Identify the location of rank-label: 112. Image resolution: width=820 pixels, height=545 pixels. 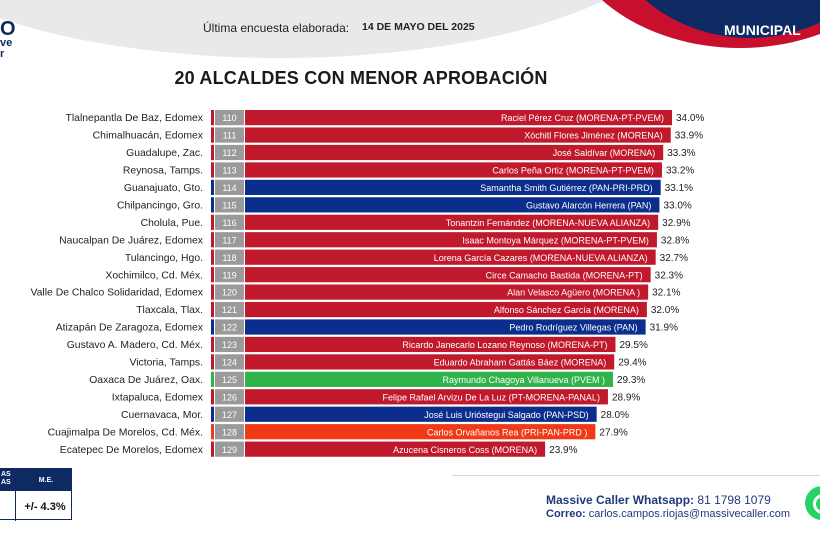
(229, 153).